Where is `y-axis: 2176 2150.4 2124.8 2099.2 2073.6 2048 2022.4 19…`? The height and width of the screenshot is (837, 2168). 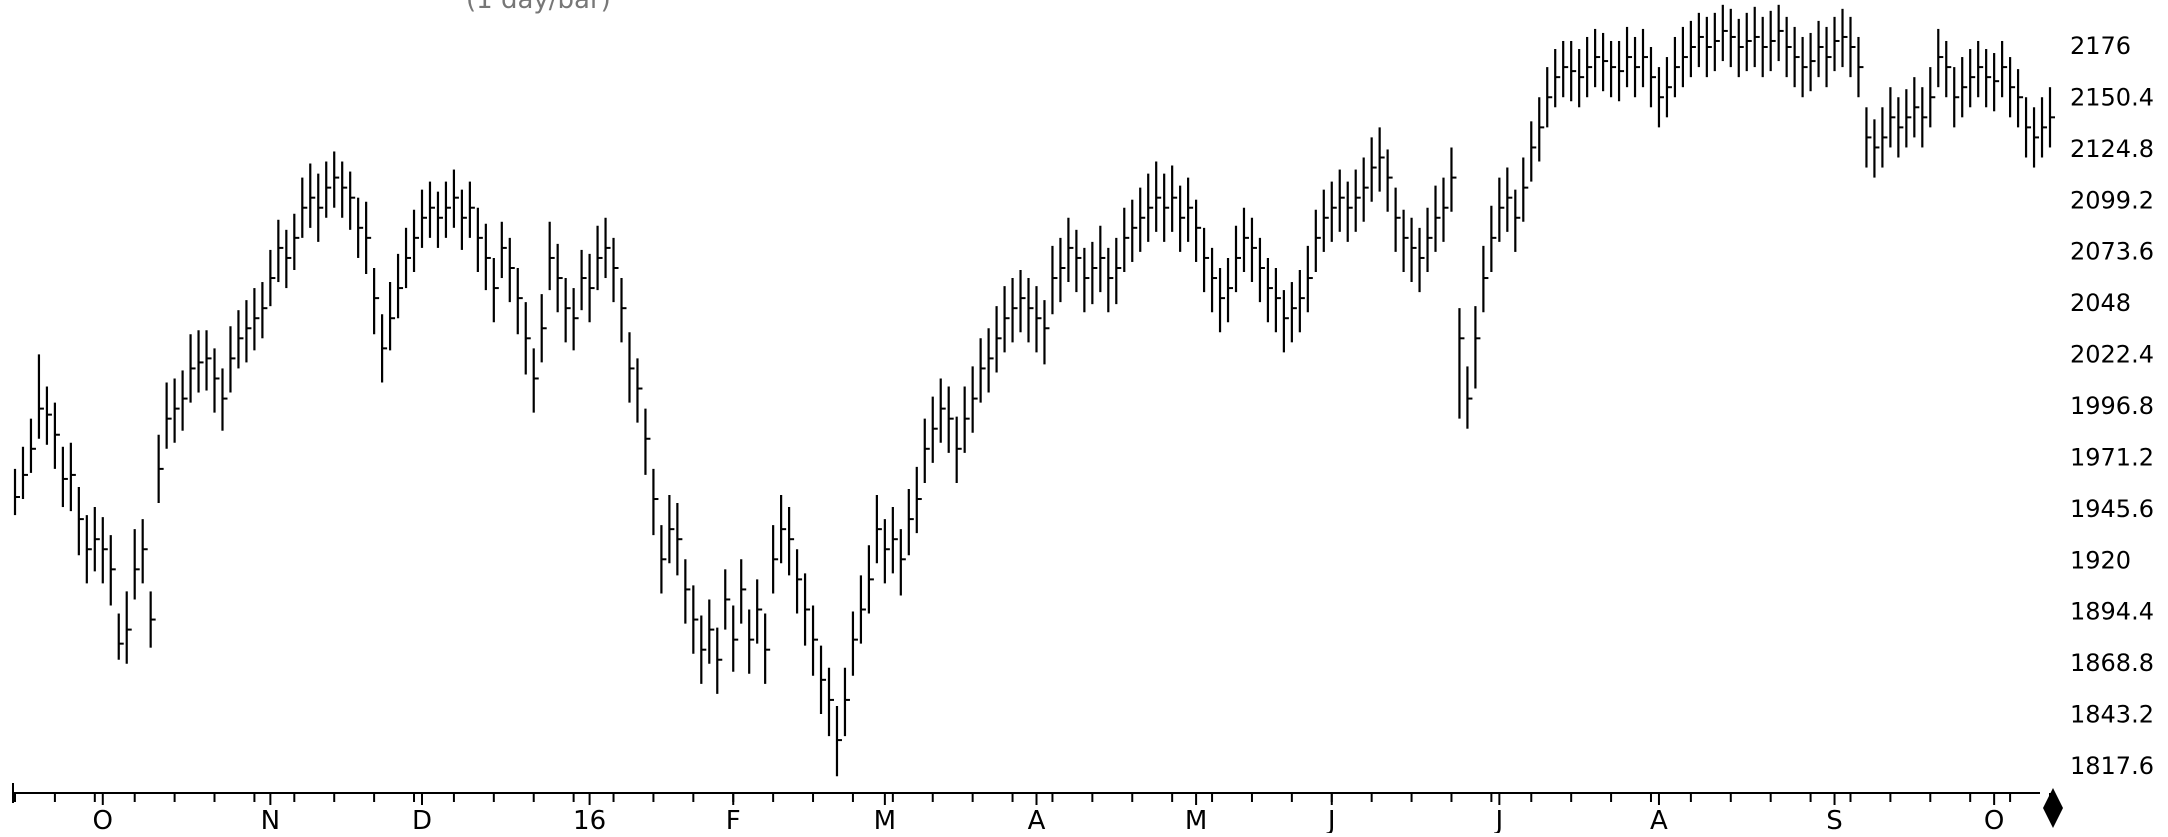 y-axis: 2176 2150.4 2124.8 2099.2 2073.6 2048 2022.4 19… is located at coordinates (2112, 406).